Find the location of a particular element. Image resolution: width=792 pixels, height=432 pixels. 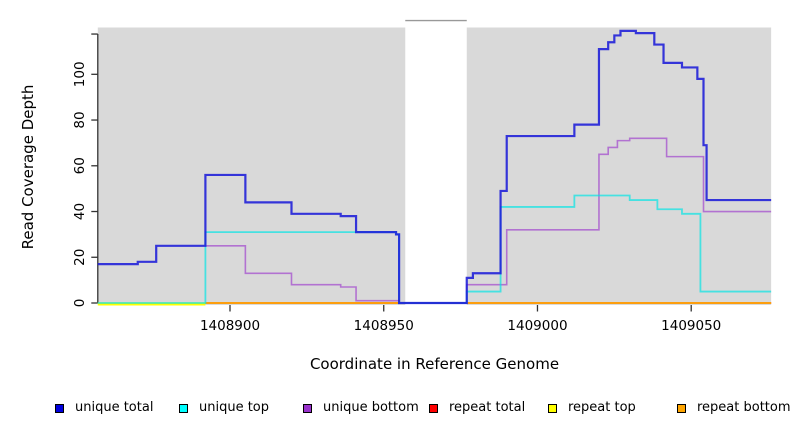

legend-label: unique total is located at coordinates (114, 407).